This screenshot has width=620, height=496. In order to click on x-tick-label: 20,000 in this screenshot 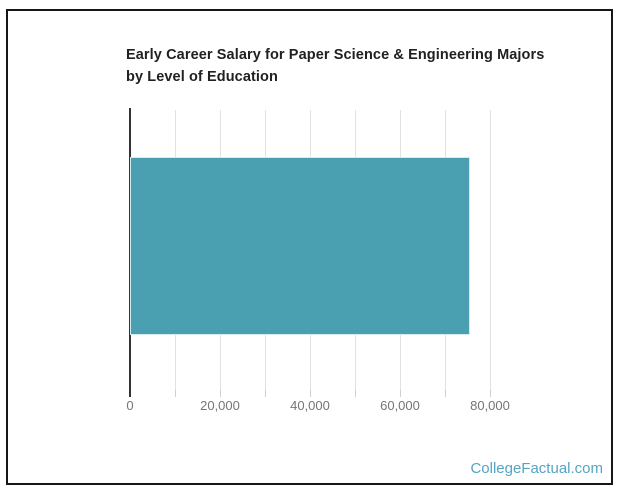, I will do `click(220, 405)`.